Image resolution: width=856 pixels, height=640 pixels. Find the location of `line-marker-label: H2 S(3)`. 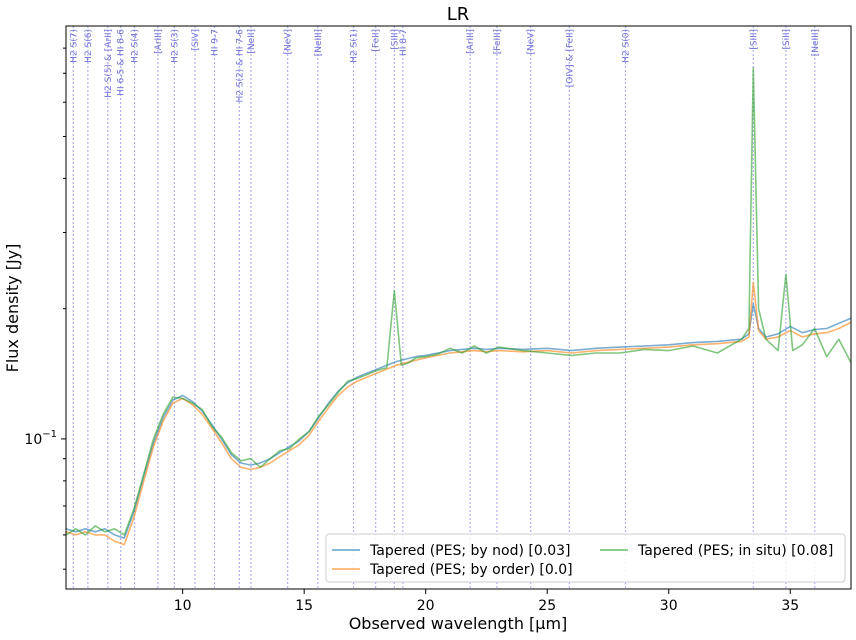

line-marker-label: H2 S(3) is located at coordinates (175, 46).